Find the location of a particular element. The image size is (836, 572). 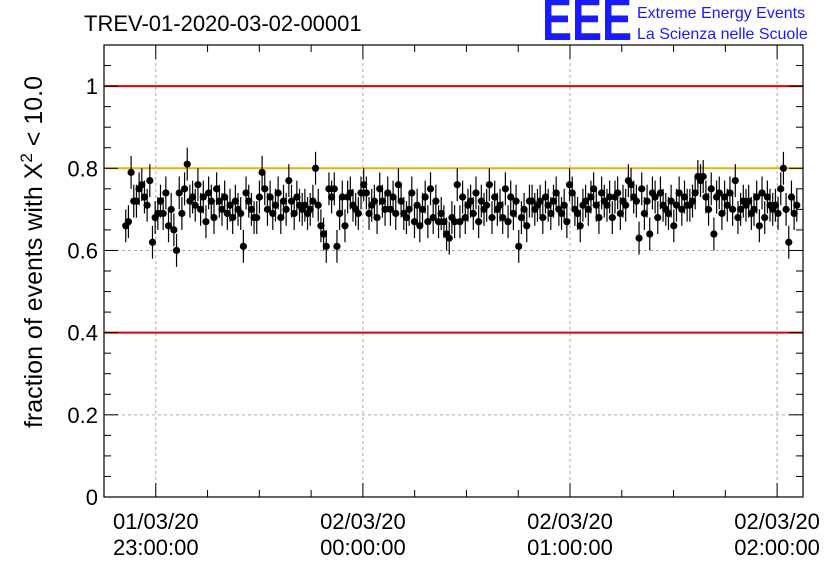

logo-line-2: La Scienza nelle Scuole is located at coordinates (722, 34).